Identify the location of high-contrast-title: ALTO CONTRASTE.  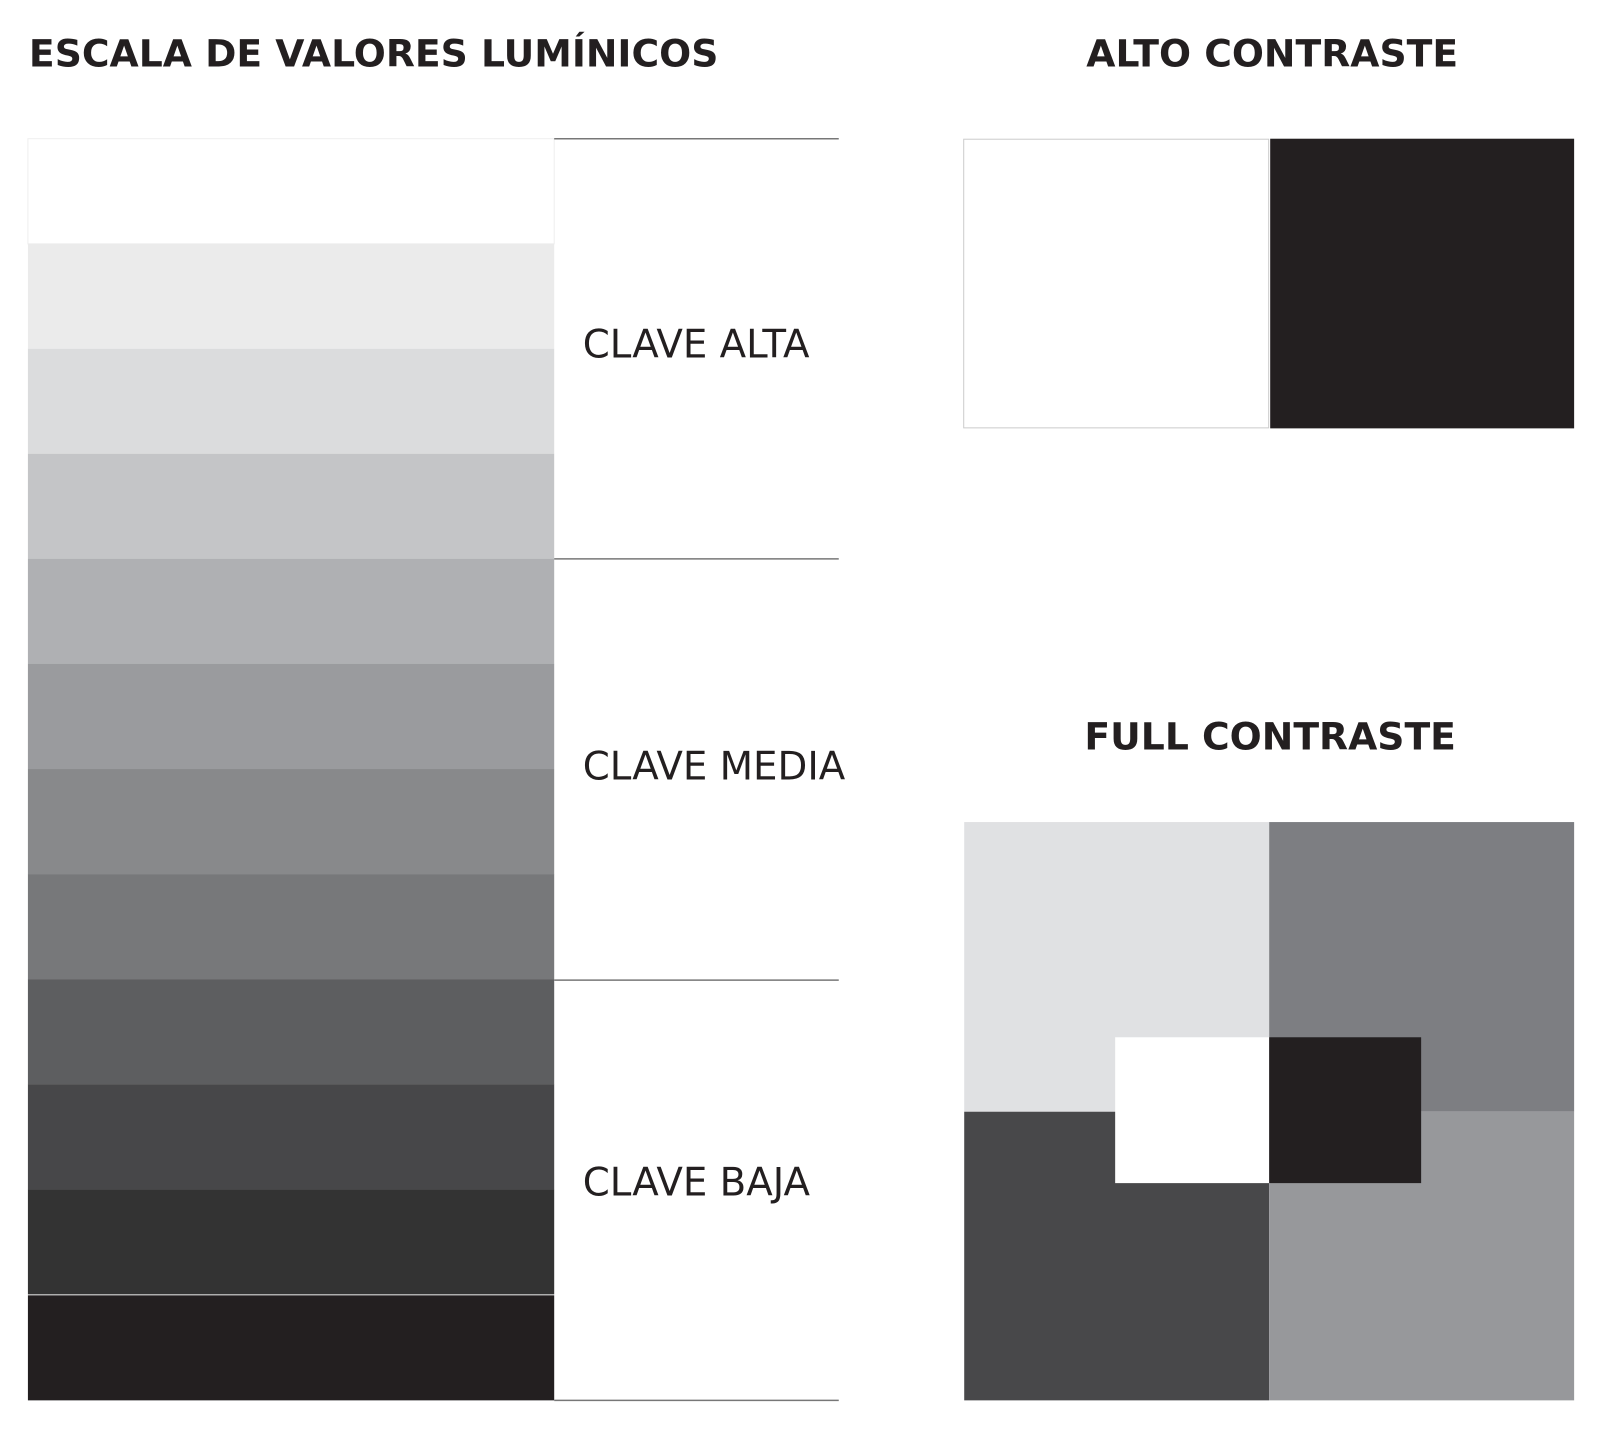
(1272, 53).